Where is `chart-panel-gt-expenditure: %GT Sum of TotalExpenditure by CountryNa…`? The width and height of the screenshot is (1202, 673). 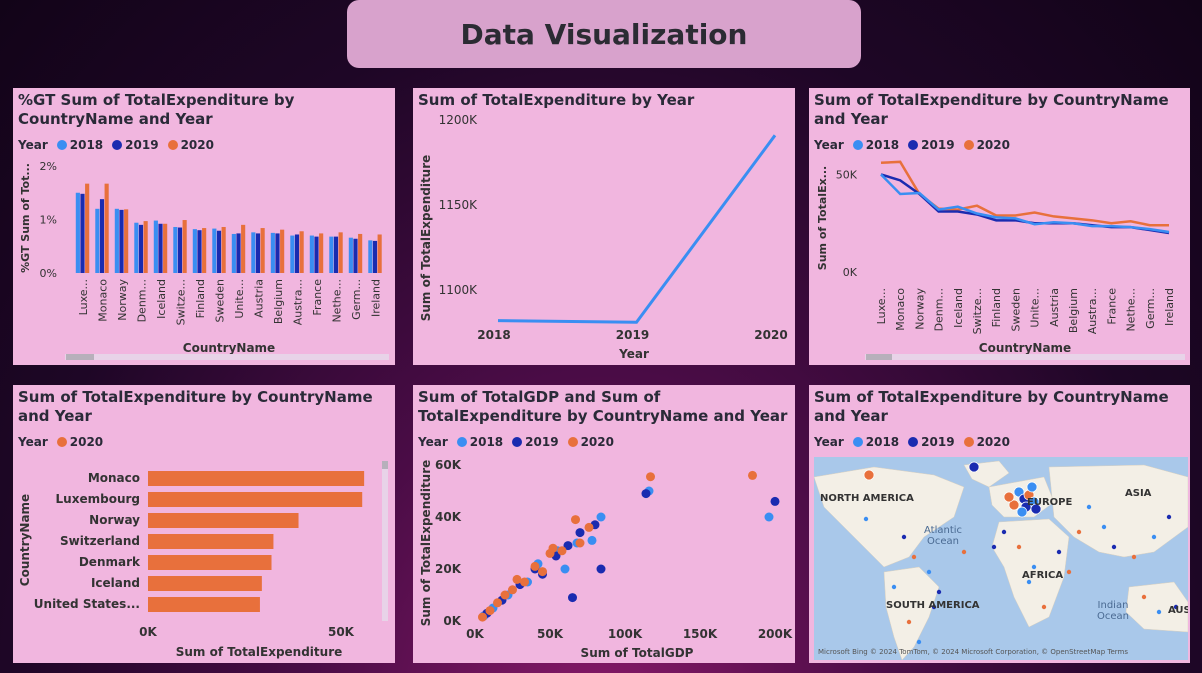
chart-panel-gt-expenditure: %GT Sum of TotalExpenditure by CountryNa… is located at coordinates (204, 226).